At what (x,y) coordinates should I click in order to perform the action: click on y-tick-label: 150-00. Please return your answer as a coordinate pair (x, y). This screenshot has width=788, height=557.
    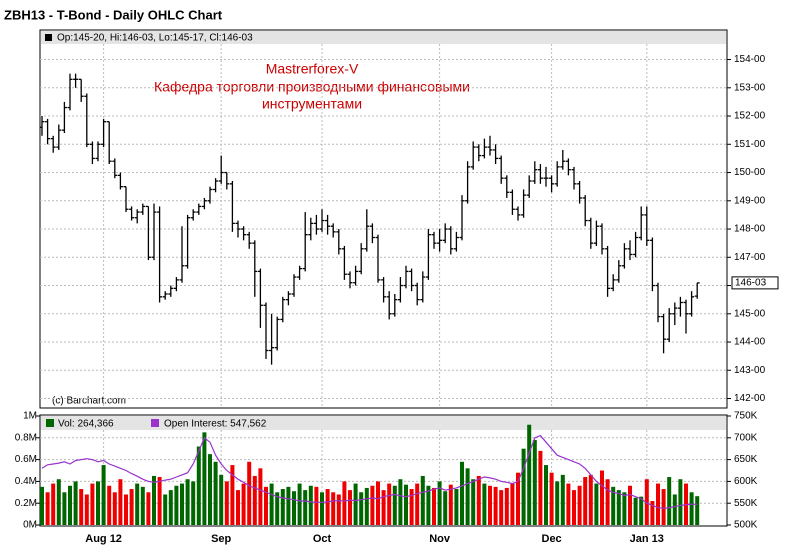
    Looking at the image, I should click on (750, 172).